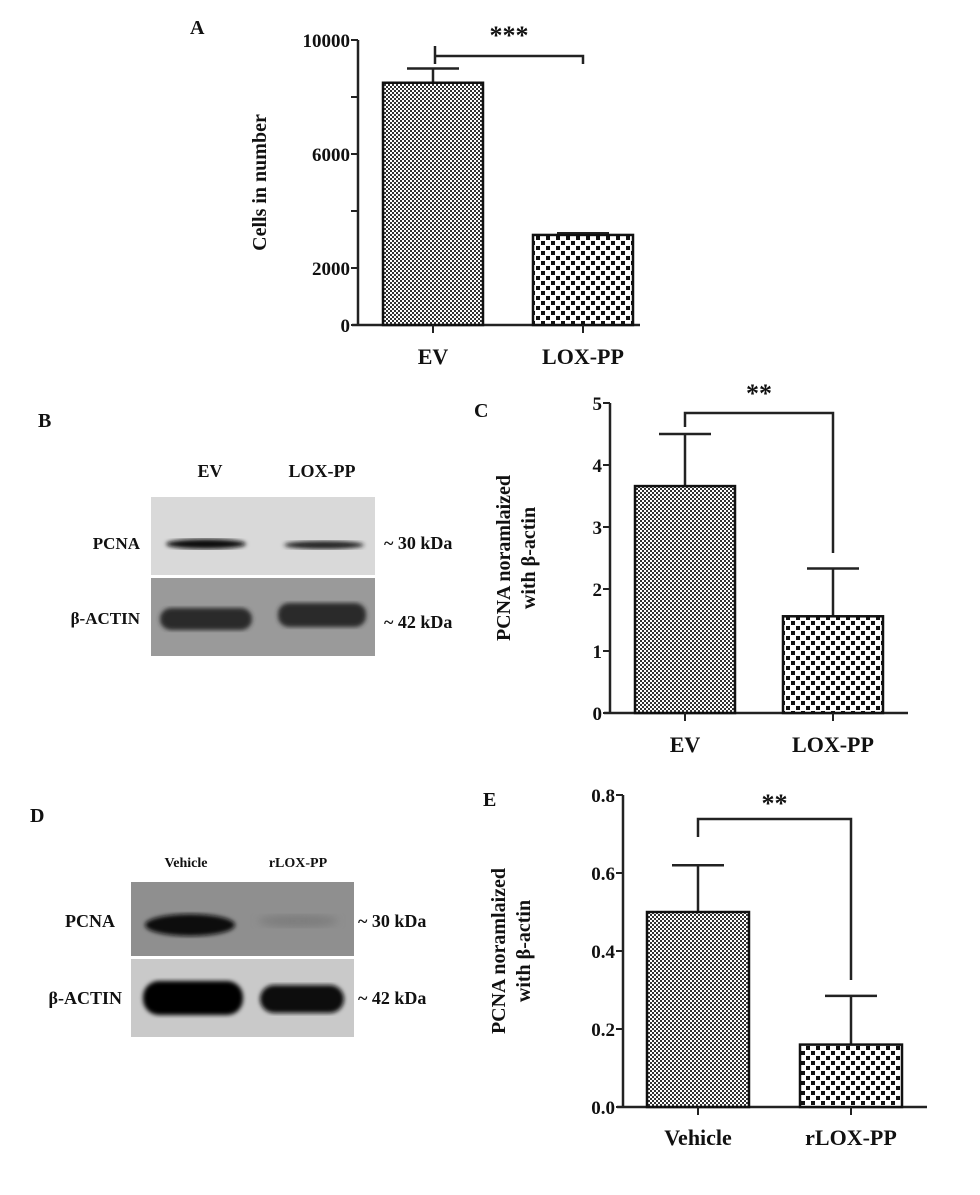 The width and height of the screenshot is (980, 1195). Describe the element at coordinates (851, 1076) in the screenshot. I see `bar-rlox-pp` at that location.